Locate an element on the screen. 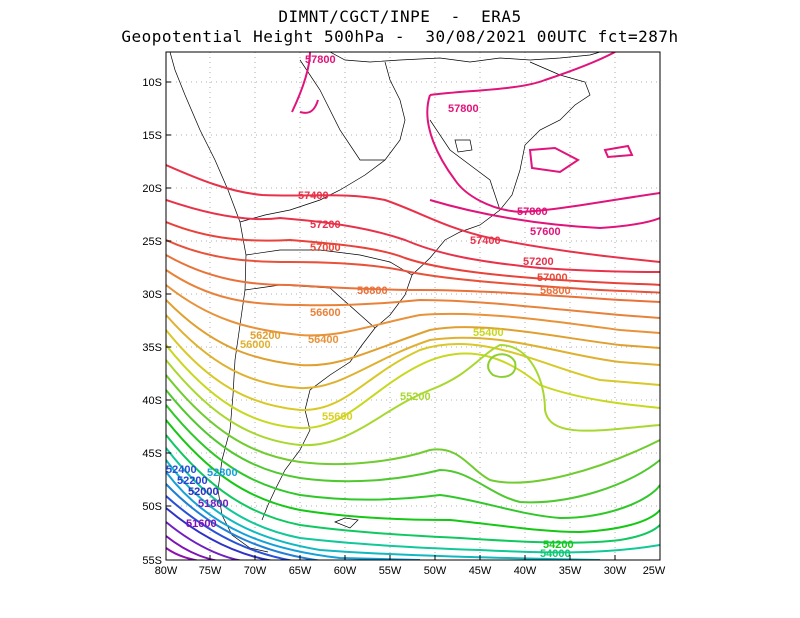 This screenshot has width=800, height=618. lat-tick-label: 50S is located at coordinates (152, 507).